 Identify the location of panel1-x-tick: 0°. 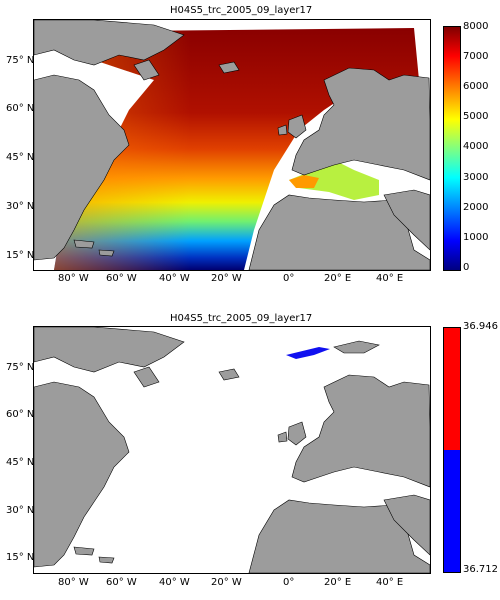
(289, 278).